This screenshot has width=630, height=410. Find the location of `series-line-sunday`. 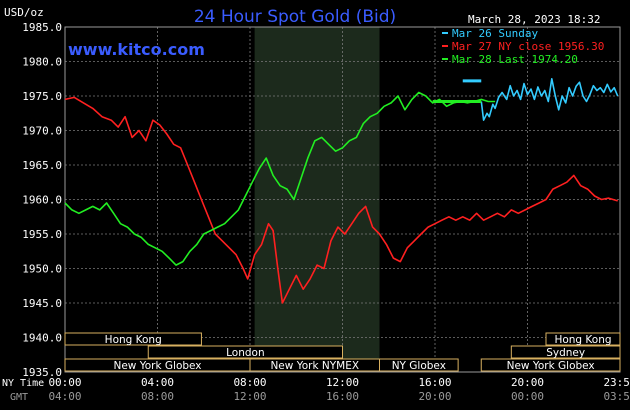

series-line-sunday is located at coordinates (549, 99).